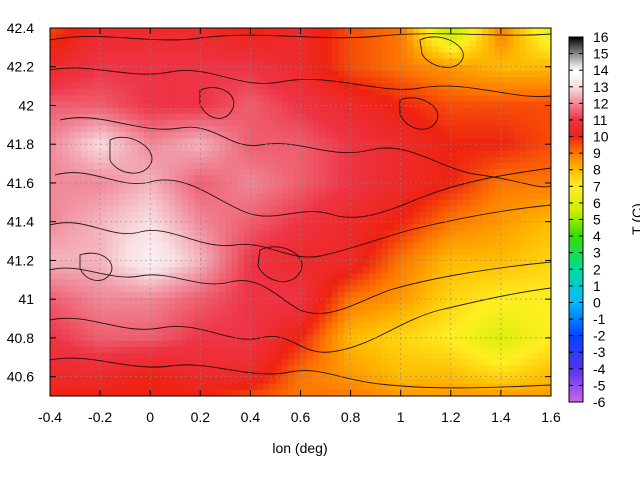  What do you see at coordinates (599, 319) in the screenshot?
I see `colorbar-tick-label: -1` at bounding box center [599, 319].